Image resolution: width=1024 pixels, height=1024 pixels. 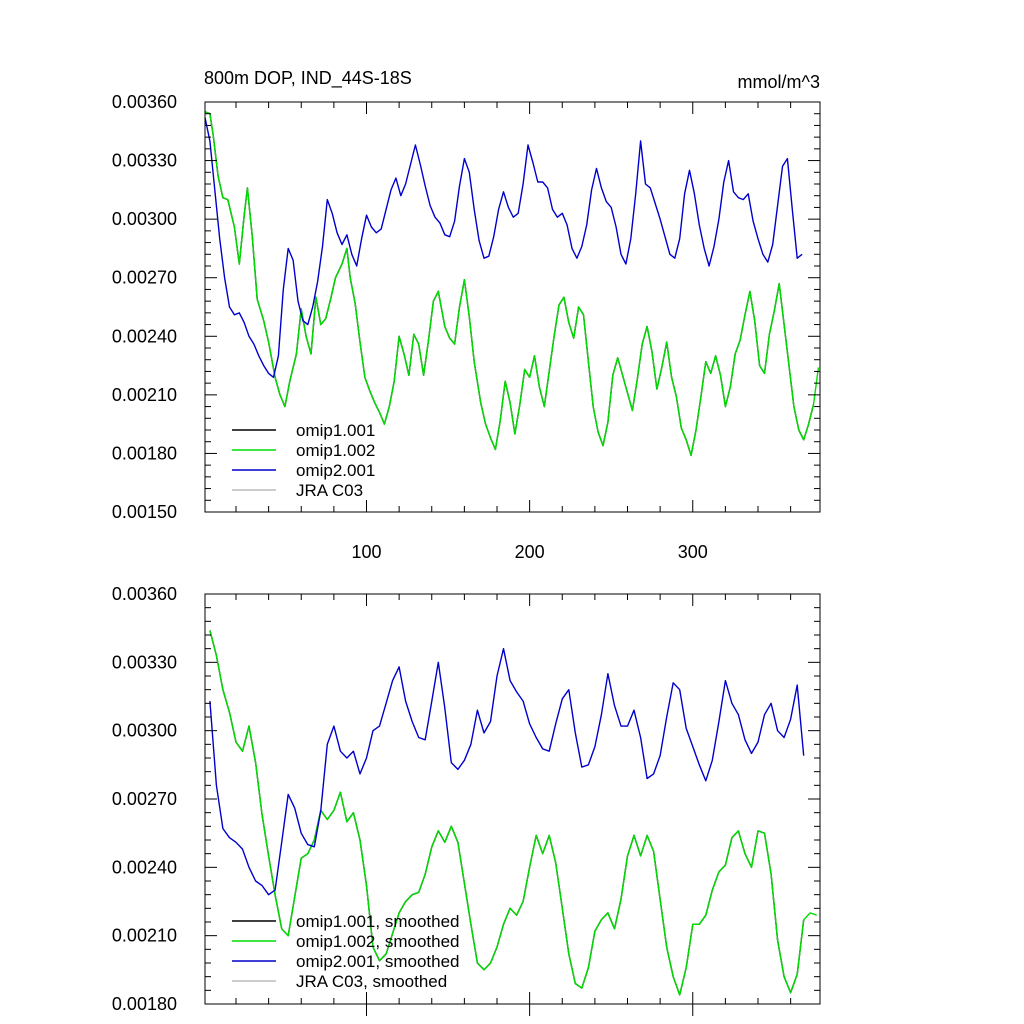 I want to click on bottom-ytick-label: 0.00360, so click(x=144, y=594).